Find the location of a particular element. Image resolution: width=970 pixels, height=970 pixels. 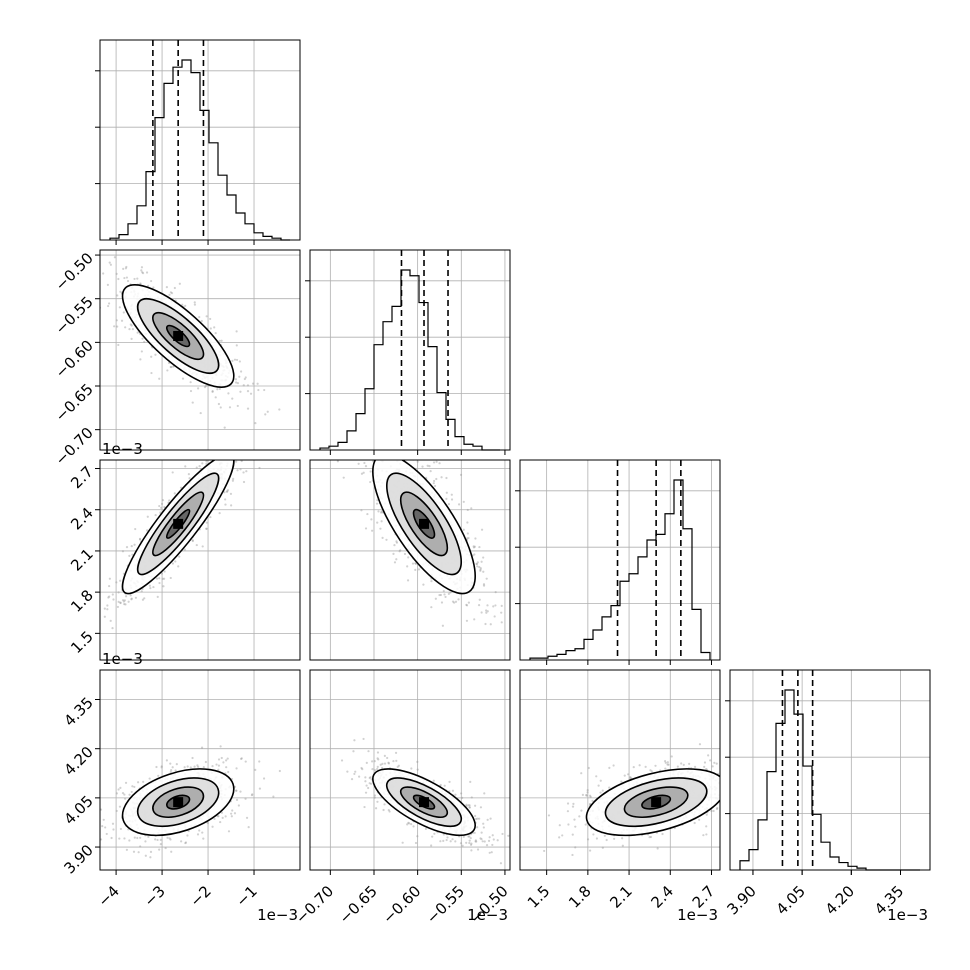

y-tick-label: 3.90 is located at coordinates (78, 859).